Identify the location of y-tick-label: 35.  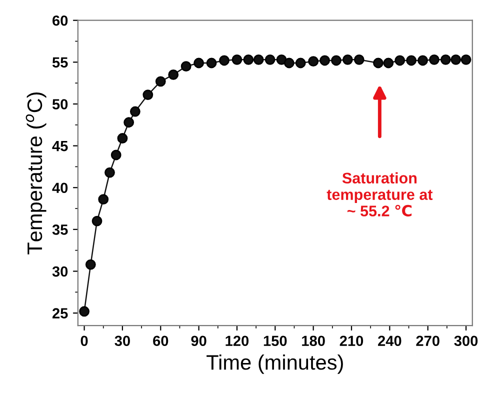
(60, 229).